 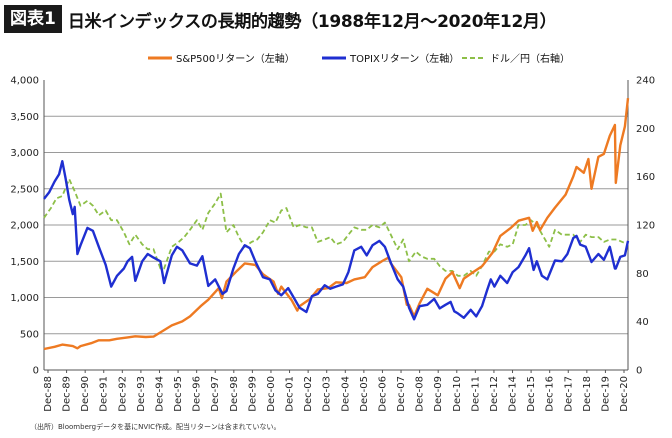 What do you see at coordinates (197, 394) in the screenshot?
I see `x-tick-label: Dec-96` at bounding box center [197, 394].